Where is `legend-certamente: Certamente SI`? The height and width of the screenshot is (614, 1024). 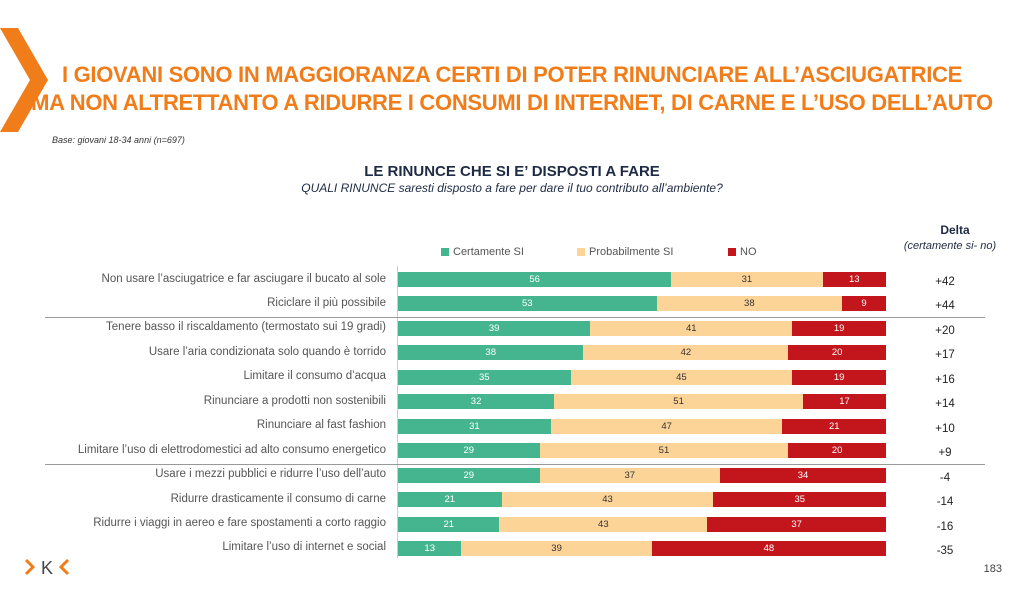 legend-certamente: Certamente SI is located at coordinates (482, 252).